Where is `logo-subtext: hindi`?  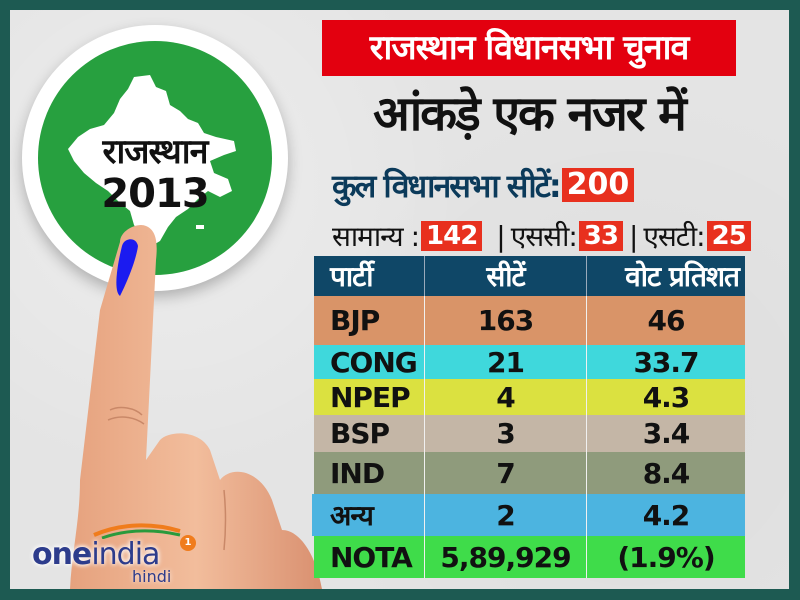
logo-subtext: hindi is located at coordinates (152, 576).